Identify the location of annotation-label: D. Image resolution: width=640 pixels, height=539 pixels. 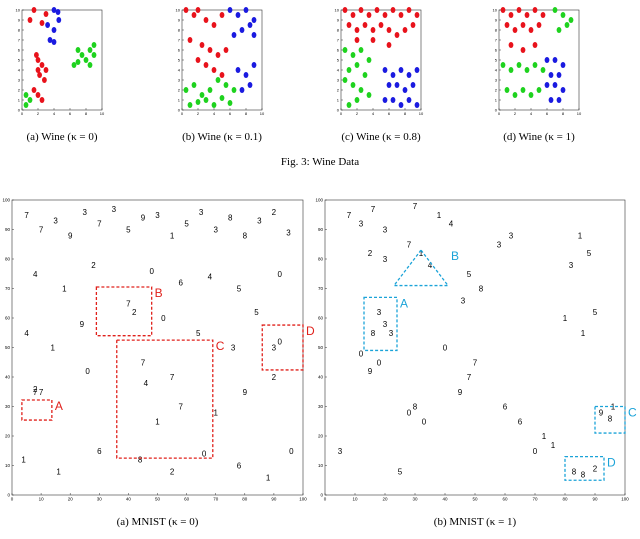
(611, 463).